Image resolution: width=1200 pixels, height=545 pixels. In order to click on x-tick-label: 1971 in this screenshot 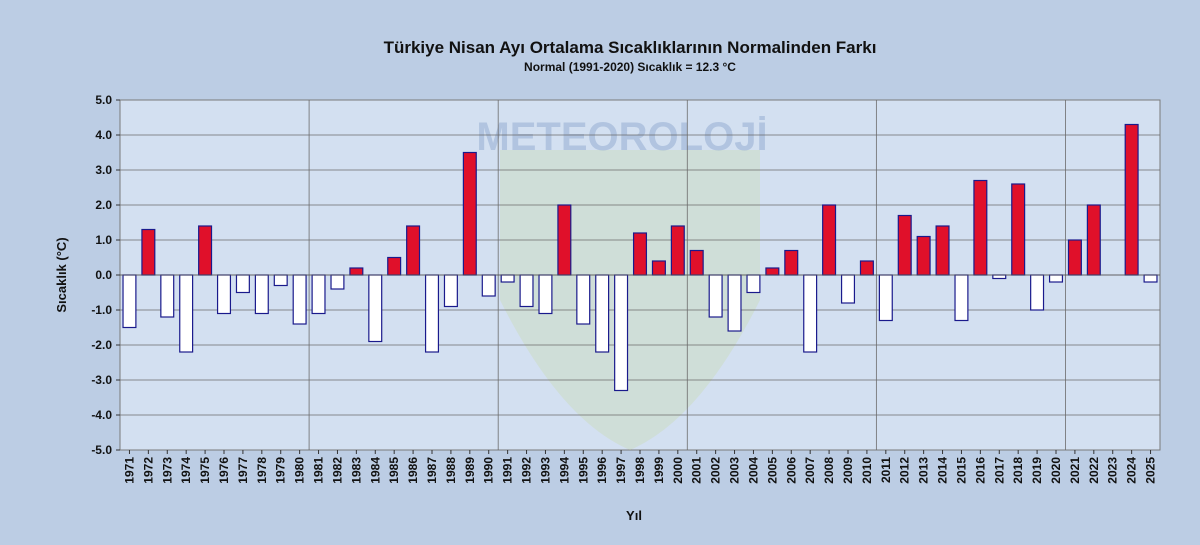, I will do `click(129, 470)`.